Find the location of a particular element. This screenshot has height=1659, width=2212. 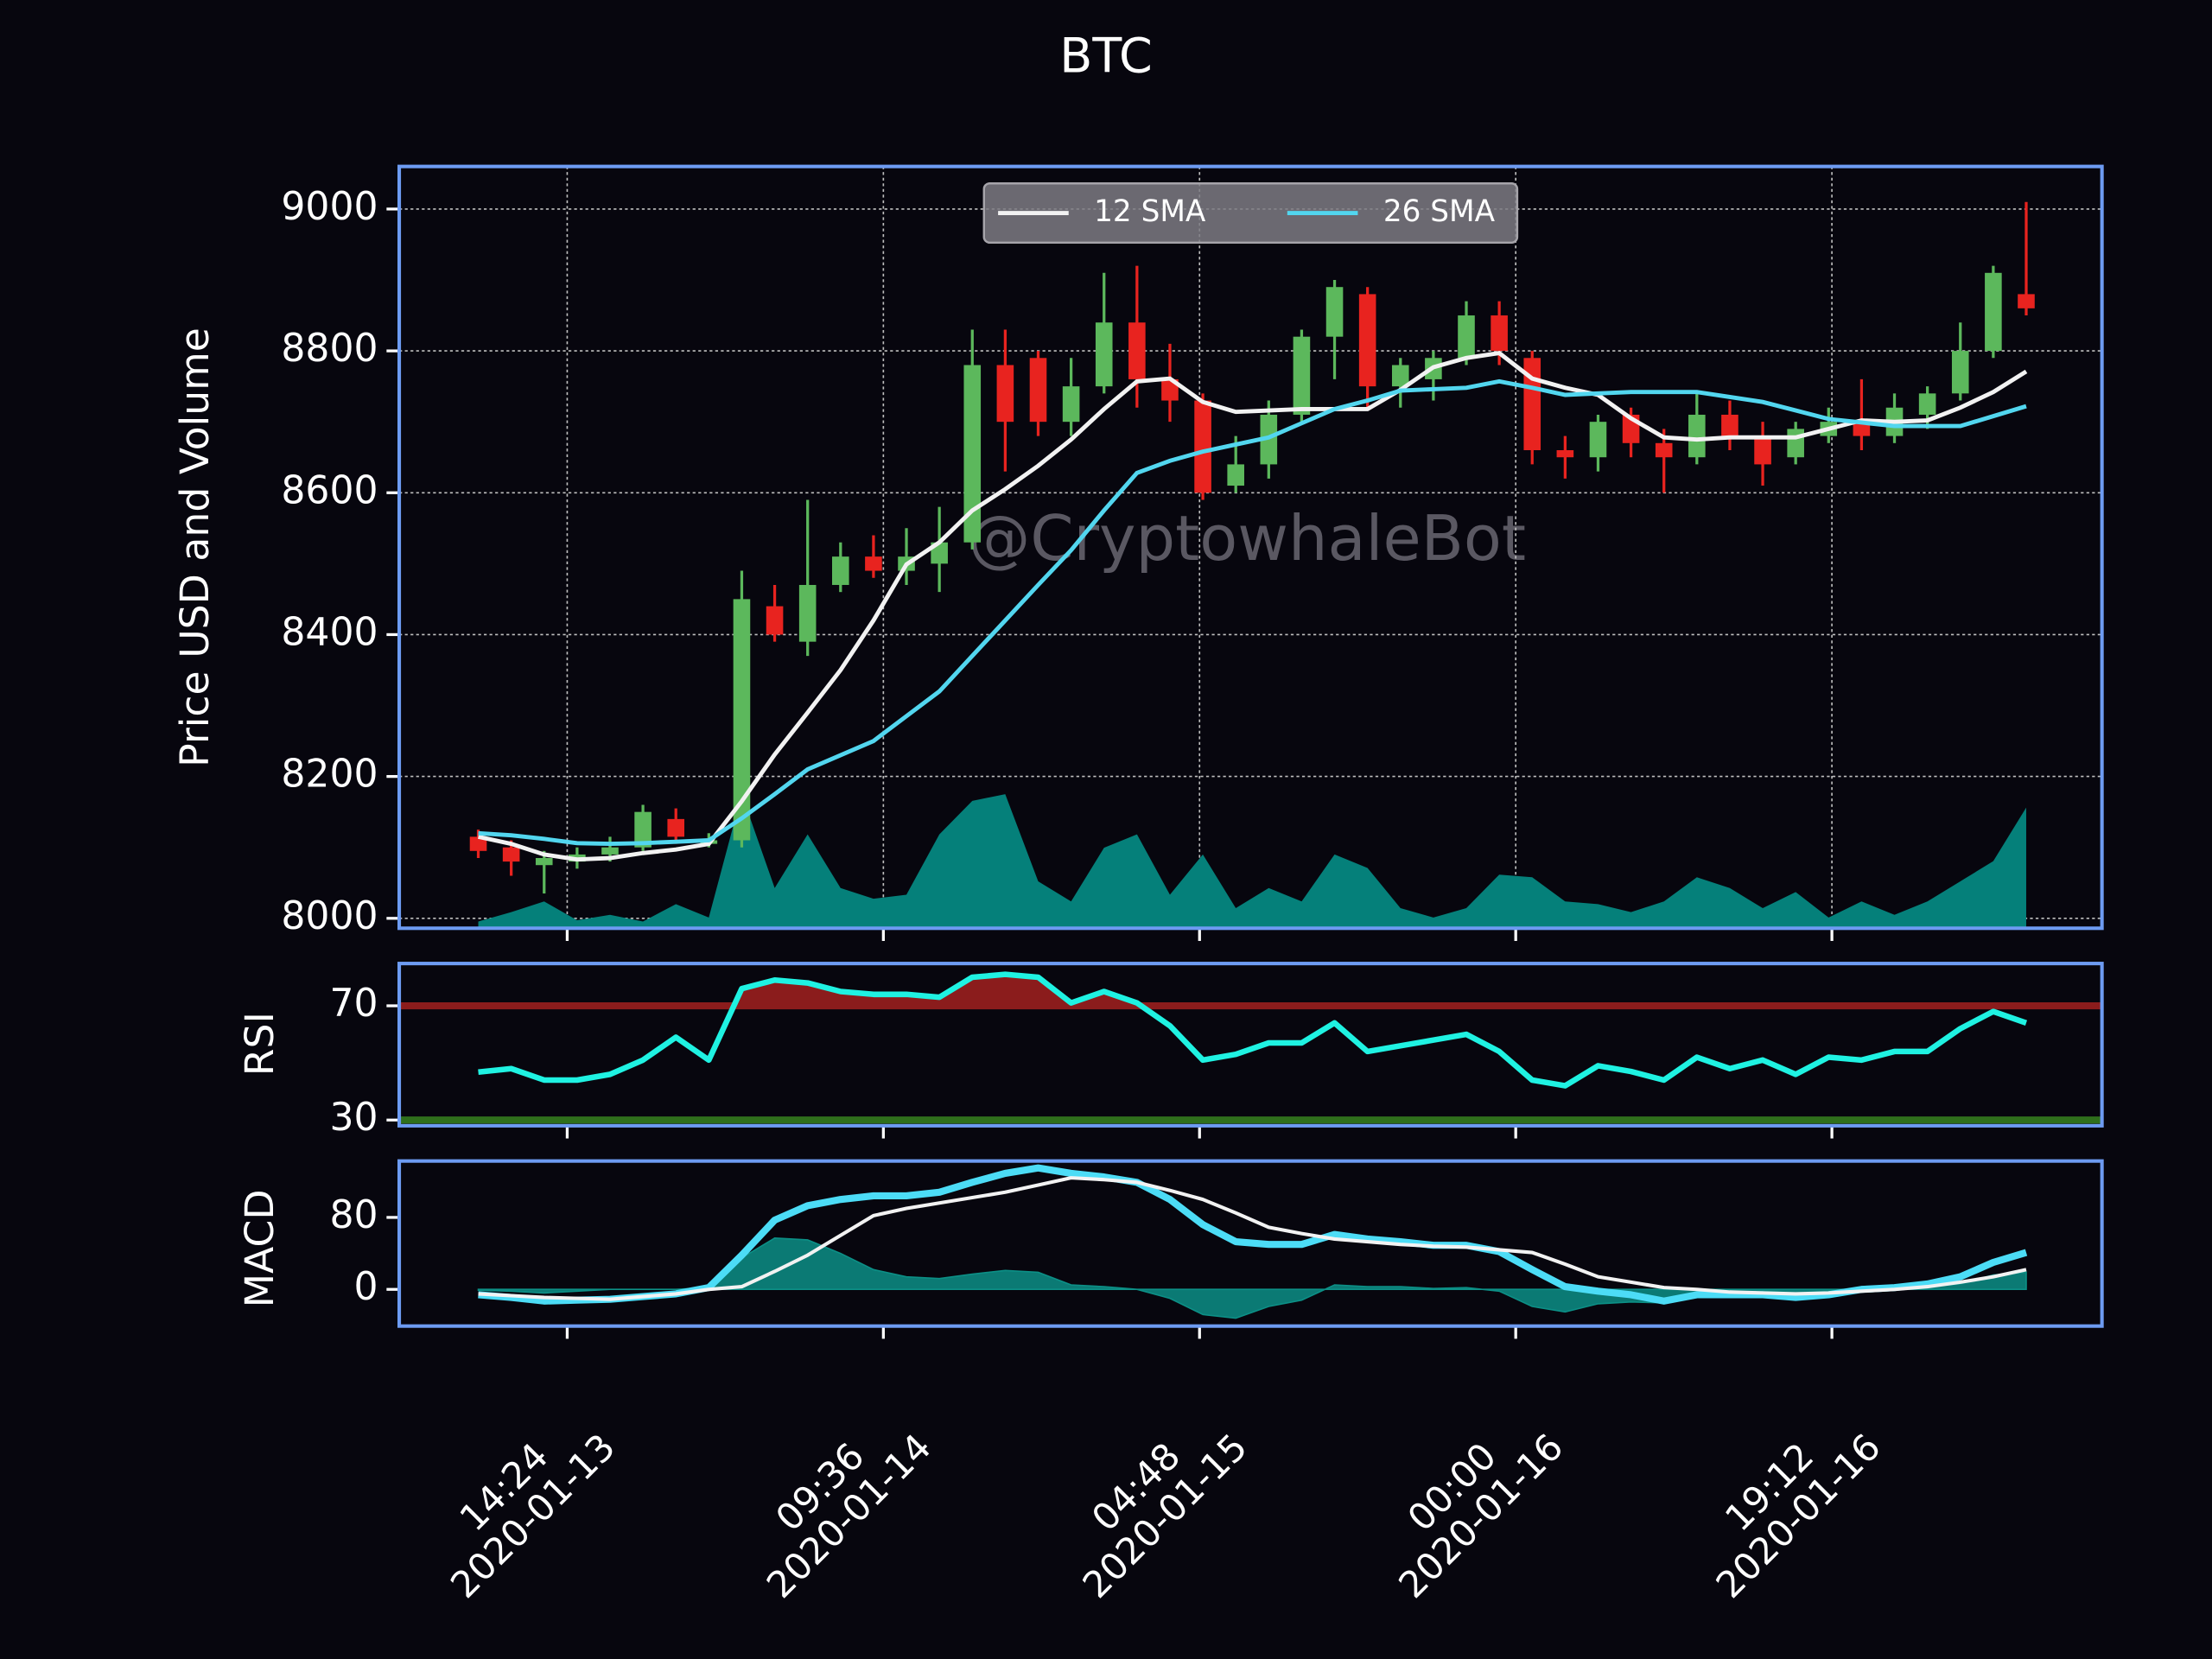

y-tick-label: 8800 is located at coordinates (329, 349).